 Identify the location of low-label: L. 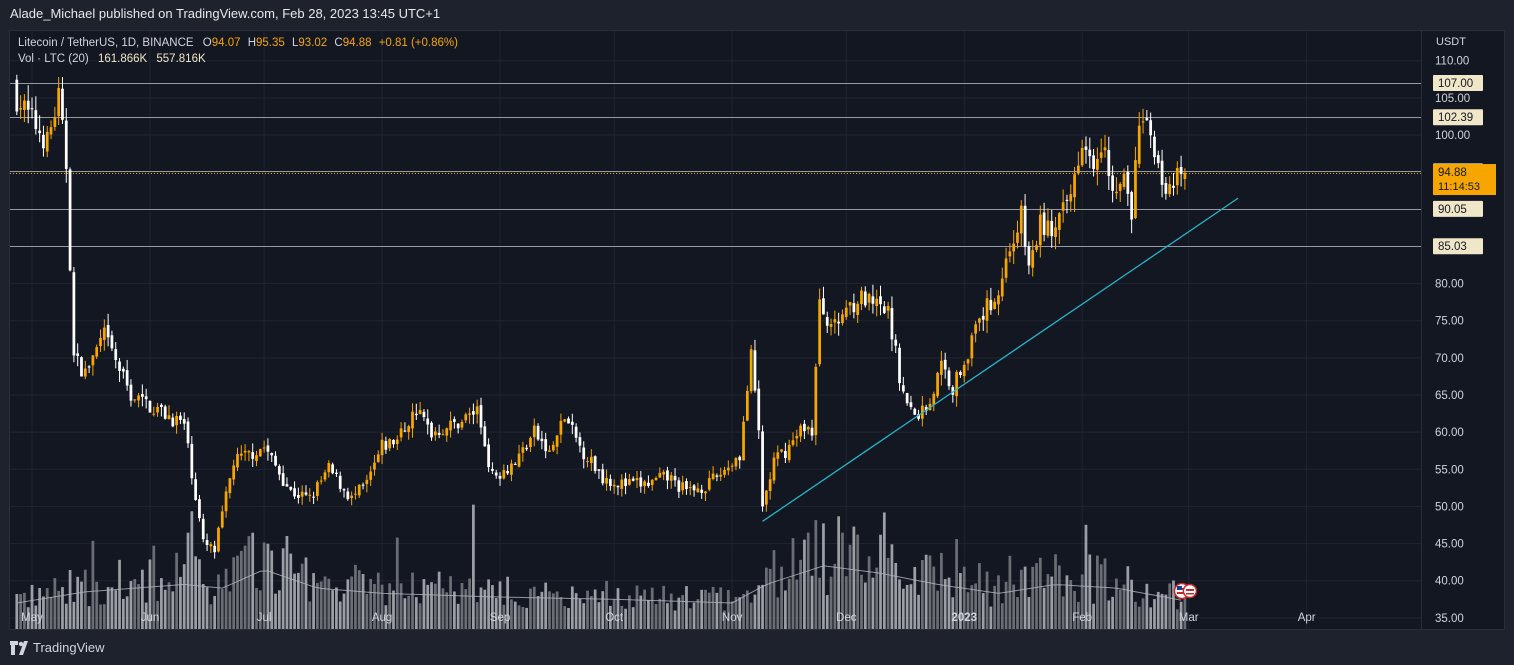
(295, 43).